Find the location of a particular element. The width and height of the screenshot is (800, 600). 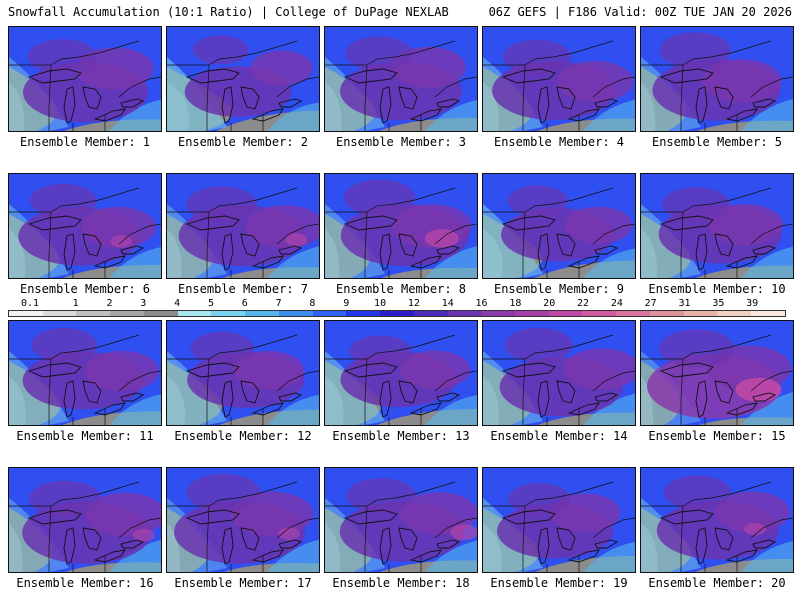

colorbar-tick-label: 16 is located at coordinates (481, 303).